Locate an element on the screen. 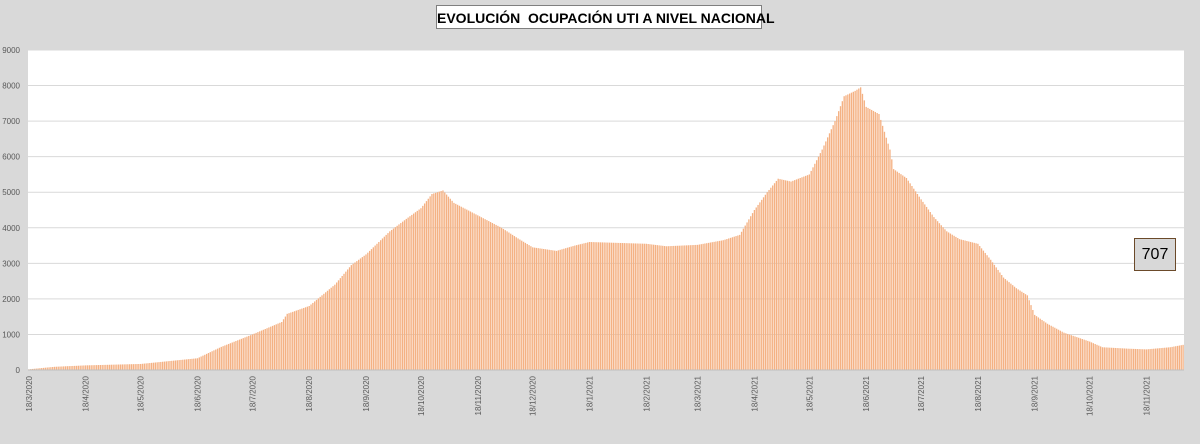 Image resolution: width=1200 pixels, height=444 pixels. x-tick-label: 18/8/2021 is located at coordinates (978, 393).